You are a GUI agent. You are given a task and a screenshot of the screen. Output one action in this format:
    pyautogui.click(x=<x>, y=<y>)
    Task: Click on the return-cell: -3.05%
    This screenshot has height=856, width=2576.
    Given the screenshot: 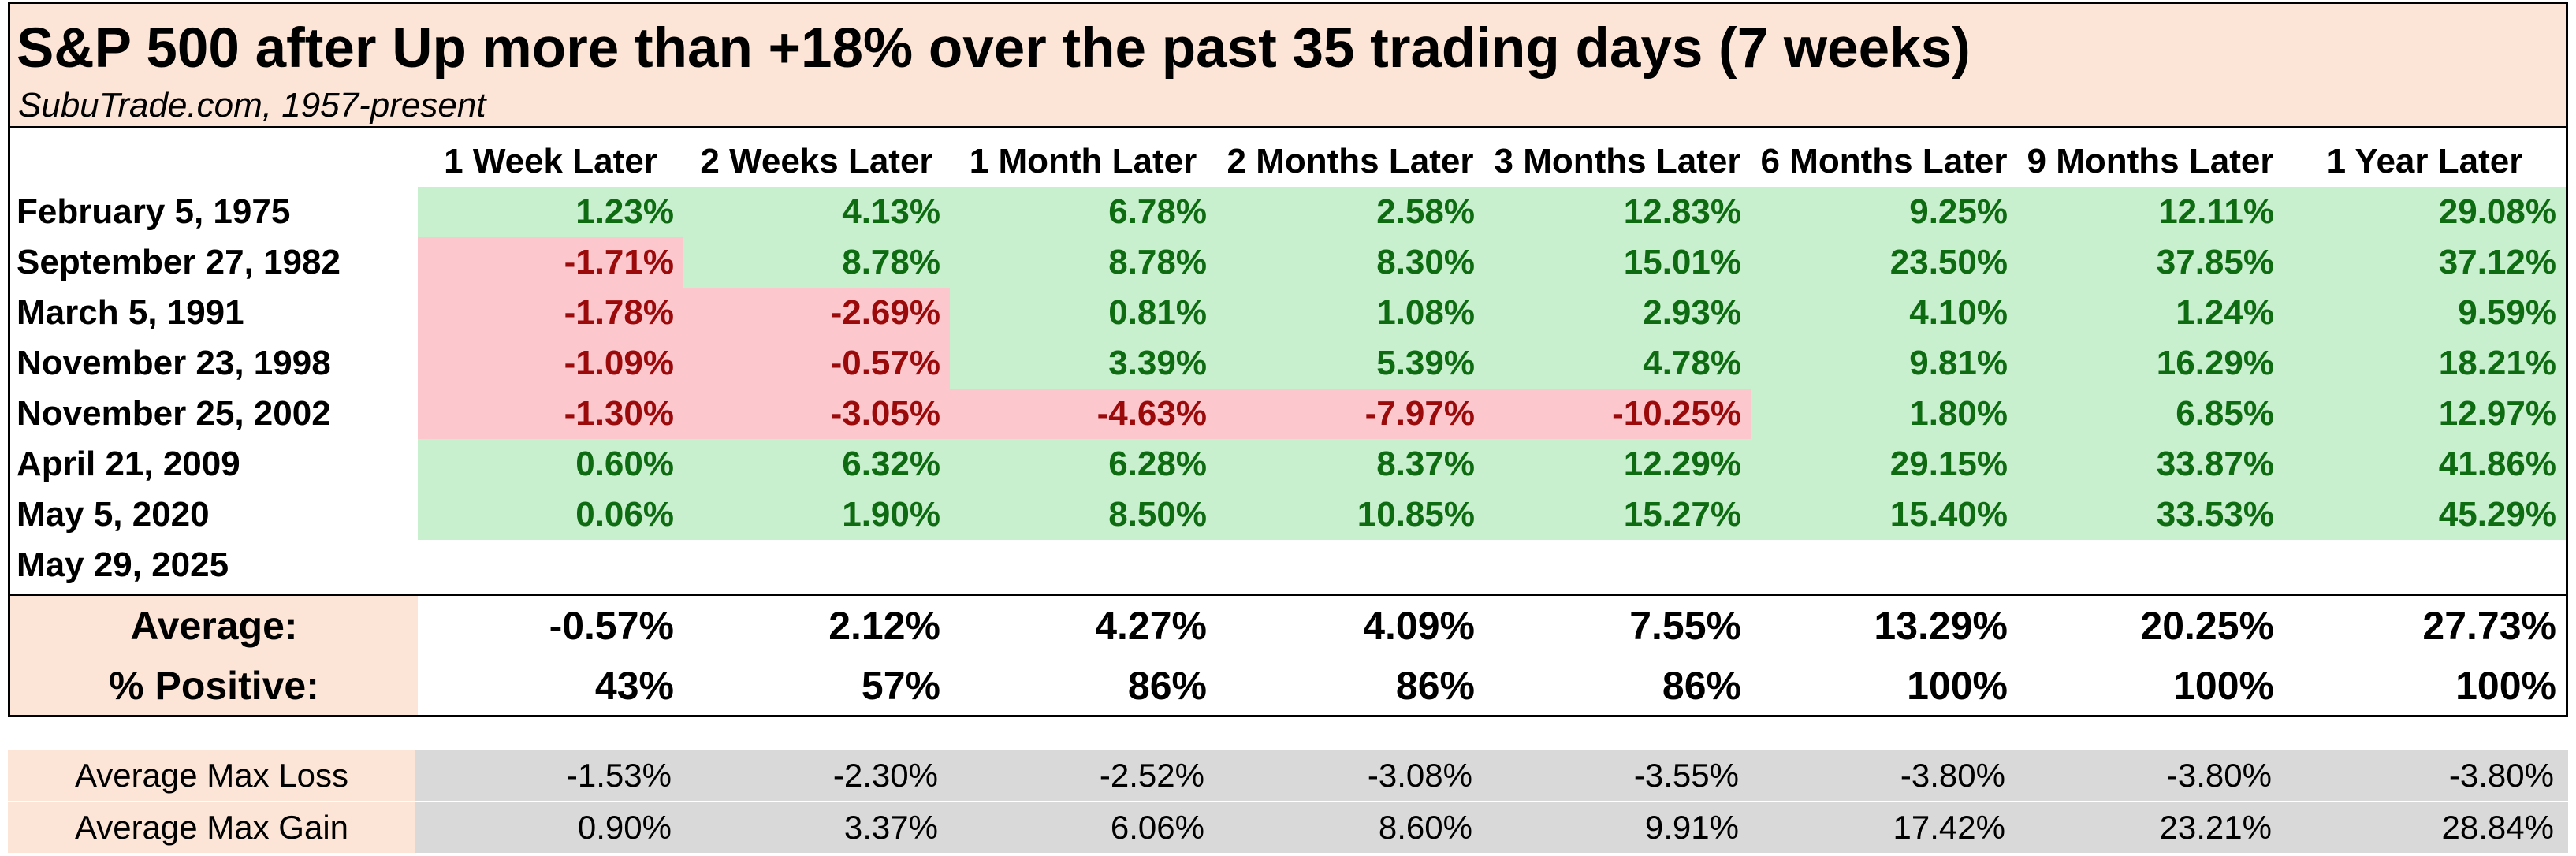 What is the action you would take?
    pyautogui.click(x=816, y=414)
    